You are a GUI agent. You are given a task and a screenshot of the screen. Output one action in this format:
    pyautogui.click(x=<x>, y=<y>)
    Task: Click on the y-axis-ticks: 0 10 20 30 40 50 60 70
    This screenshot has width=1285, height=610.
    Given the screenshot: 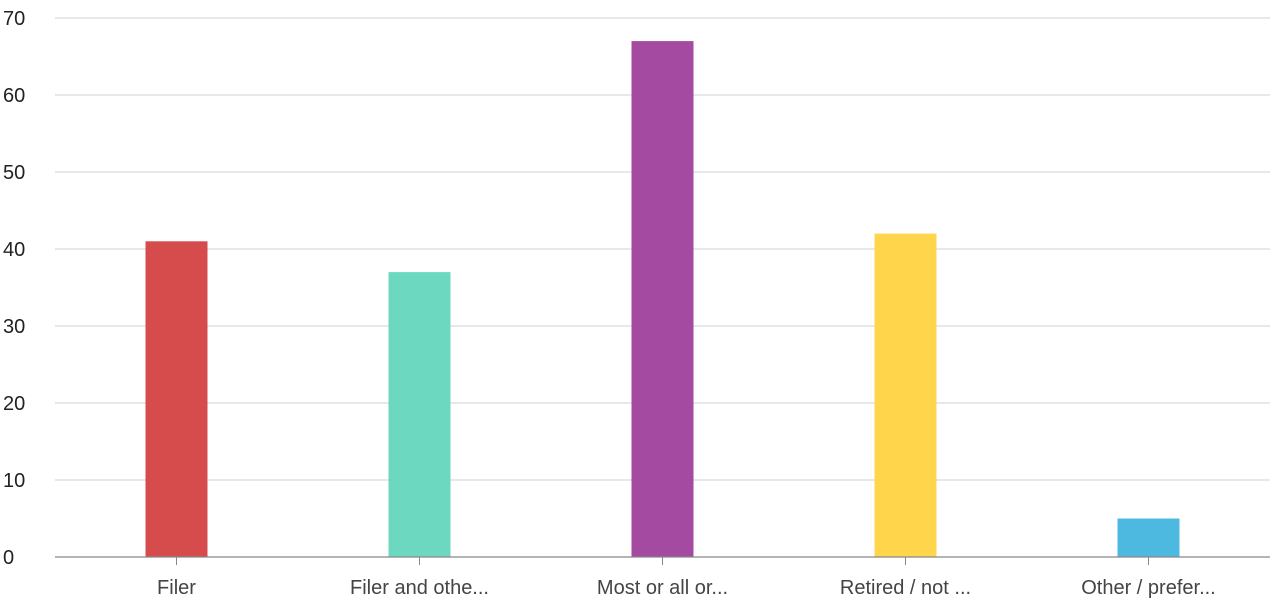 What is the action you would take?
    pyautogui.click(x=14, y=288)
    